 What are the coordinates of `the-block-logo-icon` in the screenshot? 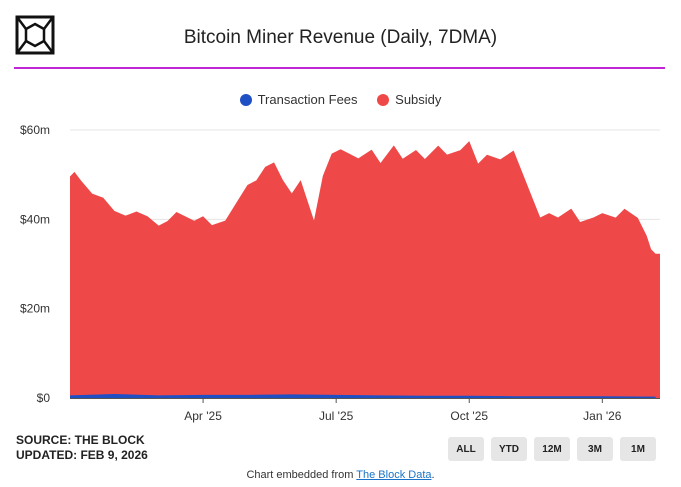 It's located at (35, 35).